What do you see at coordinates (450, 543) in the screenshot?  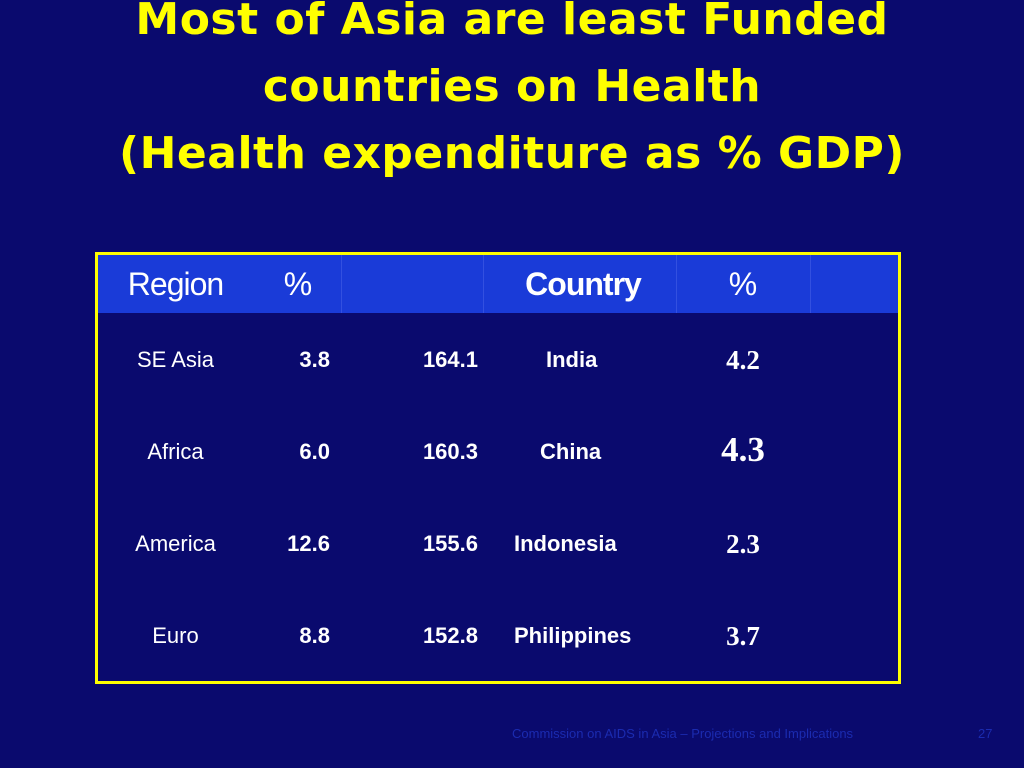 I see `cell-number: 155.6` at bounding box center [450, 543].